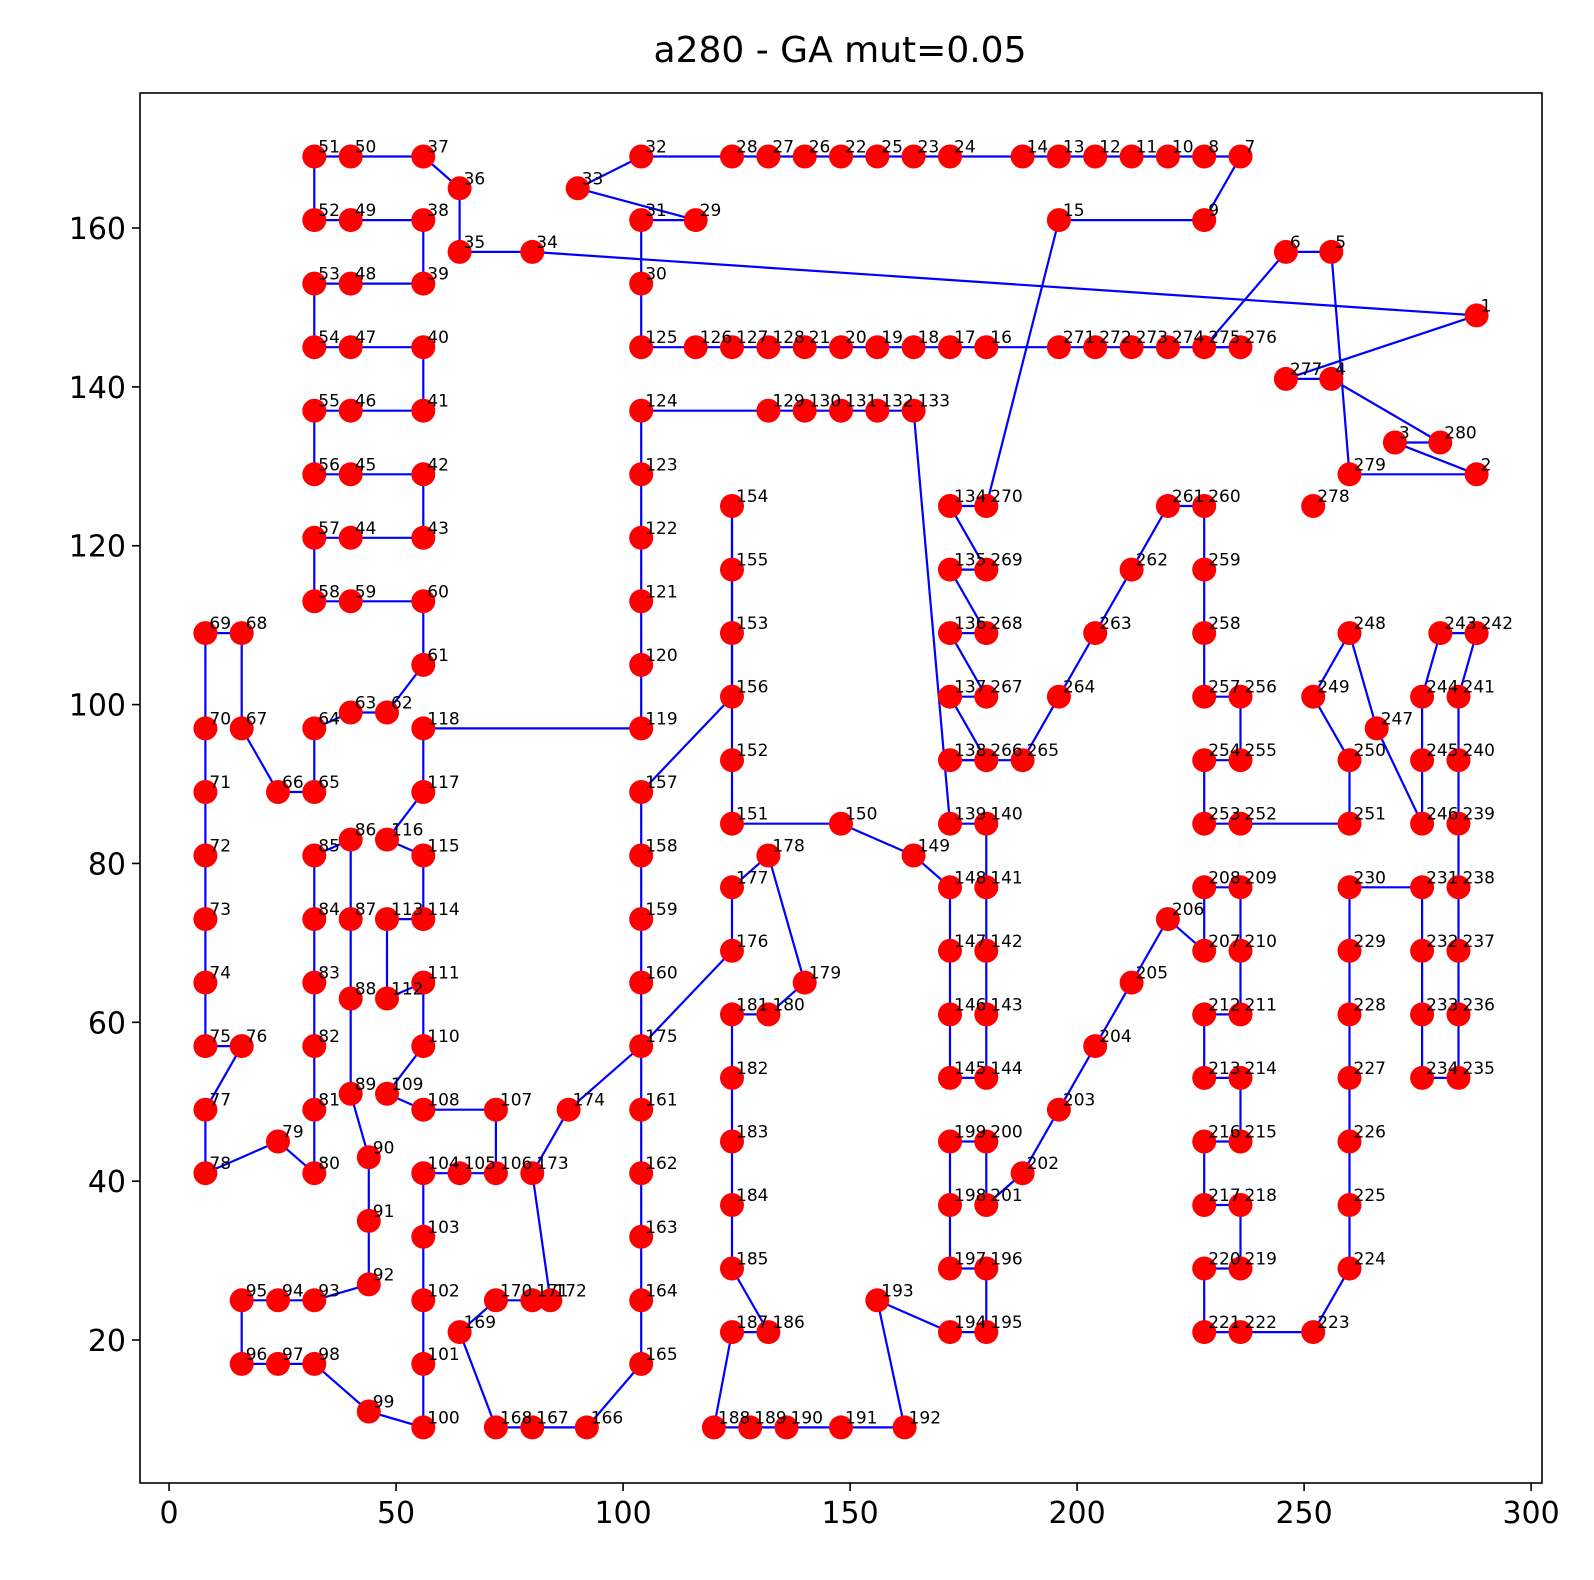 This screenshot has width=1594, height=1580. What do you see at coordinates (1370, 1133) in the screenshot?
I see `city-label: 226` at bounding box center [1370, 1133].